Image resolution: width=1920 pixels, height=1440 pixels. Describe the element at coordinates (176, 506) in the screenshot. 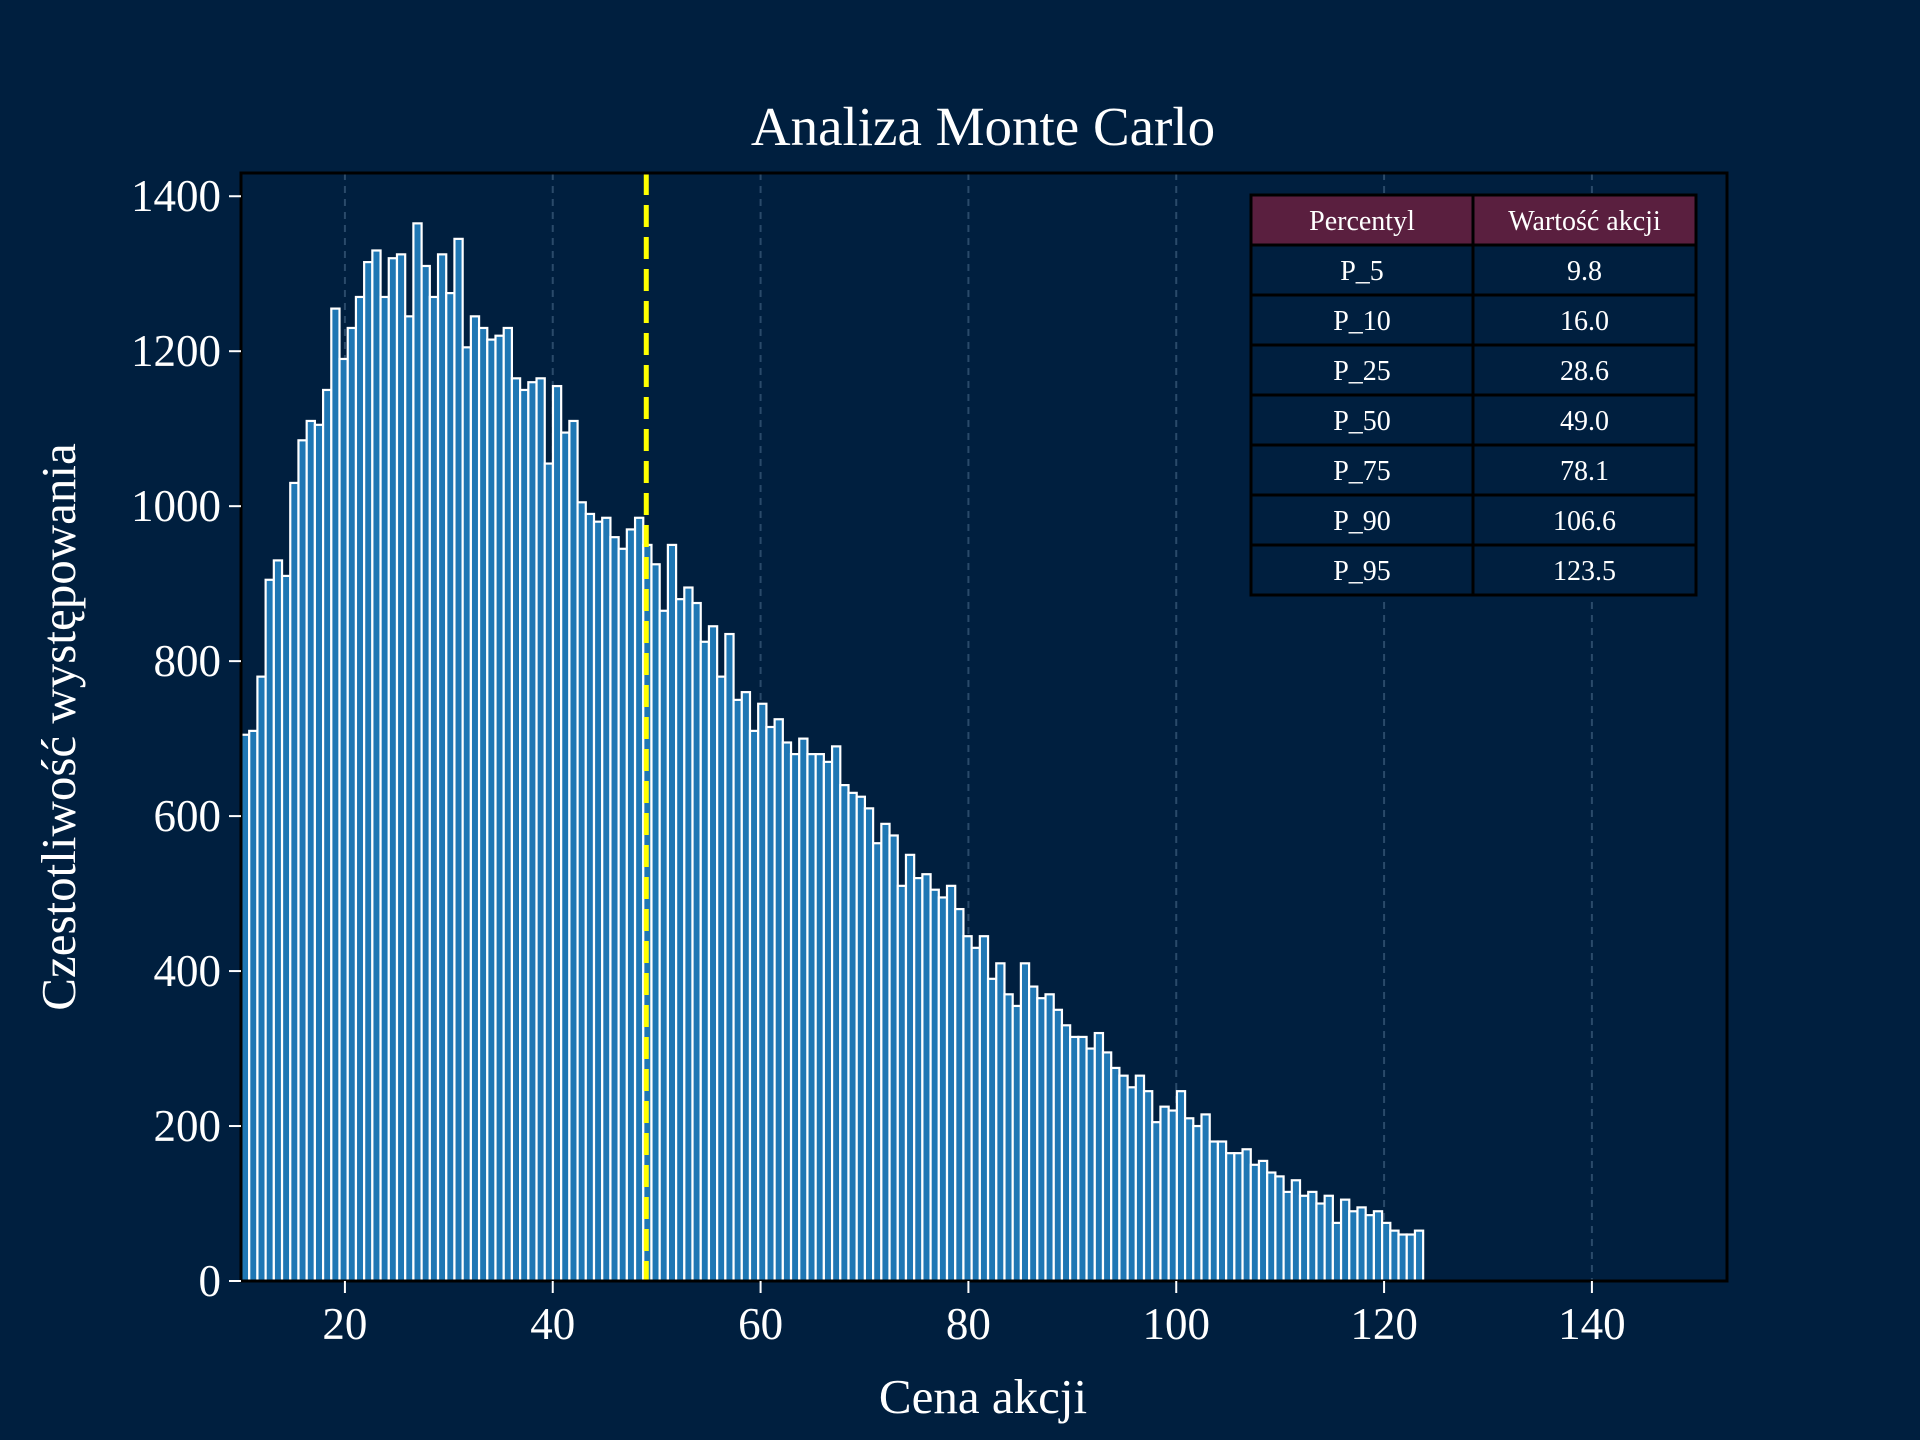

I see `y-tick-label: 1000` at that location.